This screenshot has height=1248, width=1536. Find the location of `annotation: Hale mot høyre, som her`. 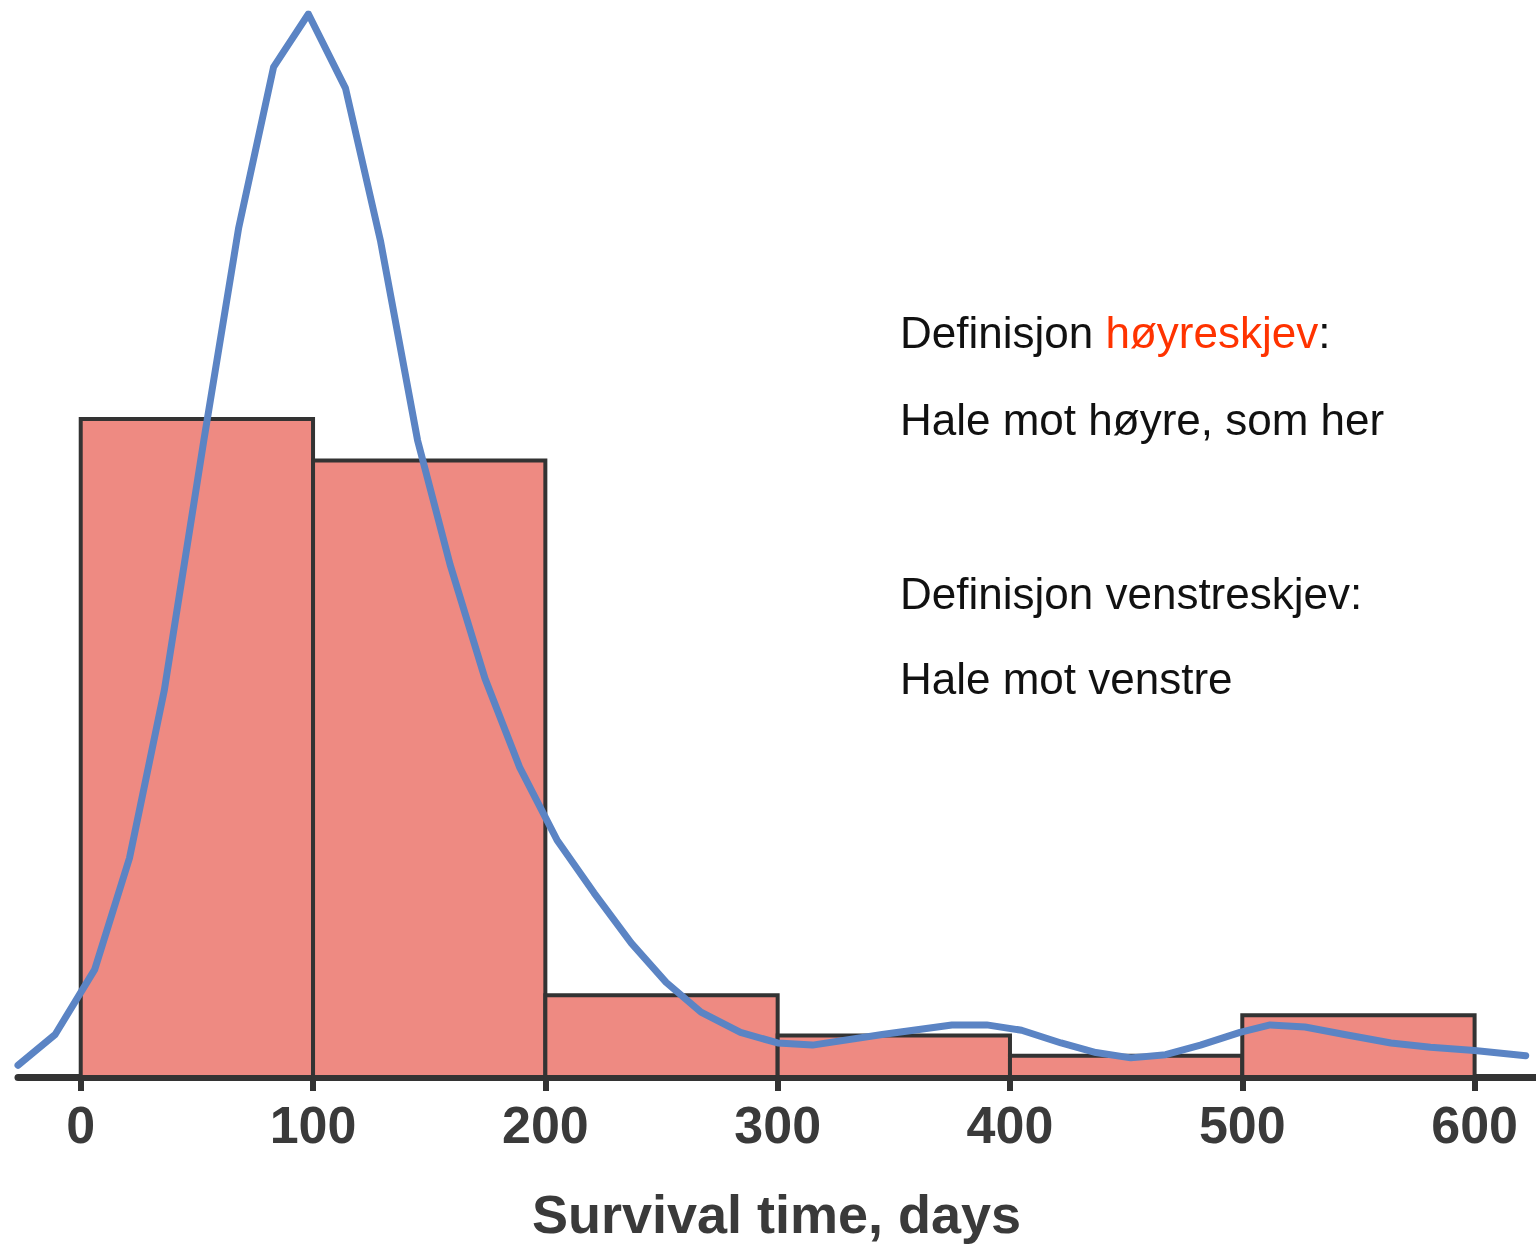

annotation: Hale mot høyre, som her is located at coordinates (1142, 419).